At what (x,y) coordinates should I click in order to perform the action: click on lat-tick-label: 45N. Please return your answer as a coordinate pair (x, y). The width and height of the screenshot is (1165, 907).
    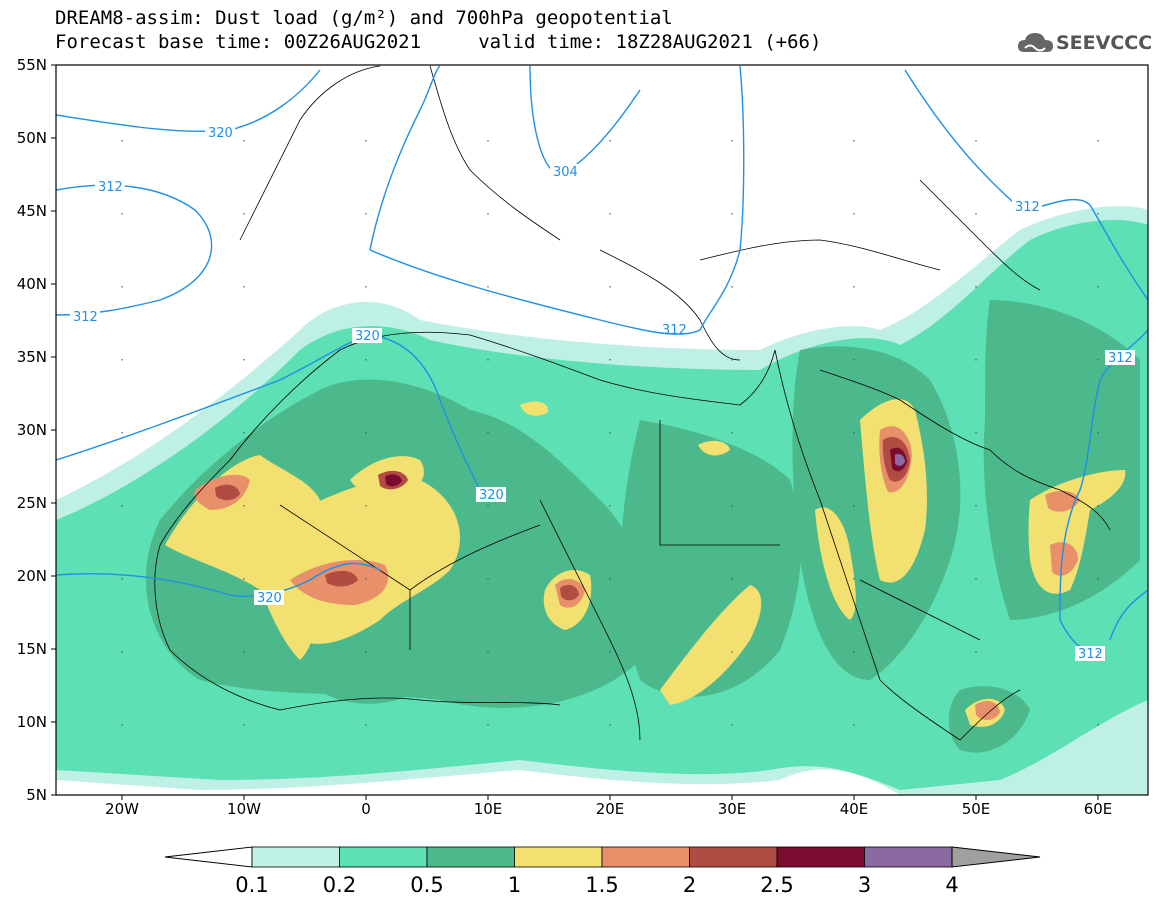
    Looking at the image, I should click on (32, 211).